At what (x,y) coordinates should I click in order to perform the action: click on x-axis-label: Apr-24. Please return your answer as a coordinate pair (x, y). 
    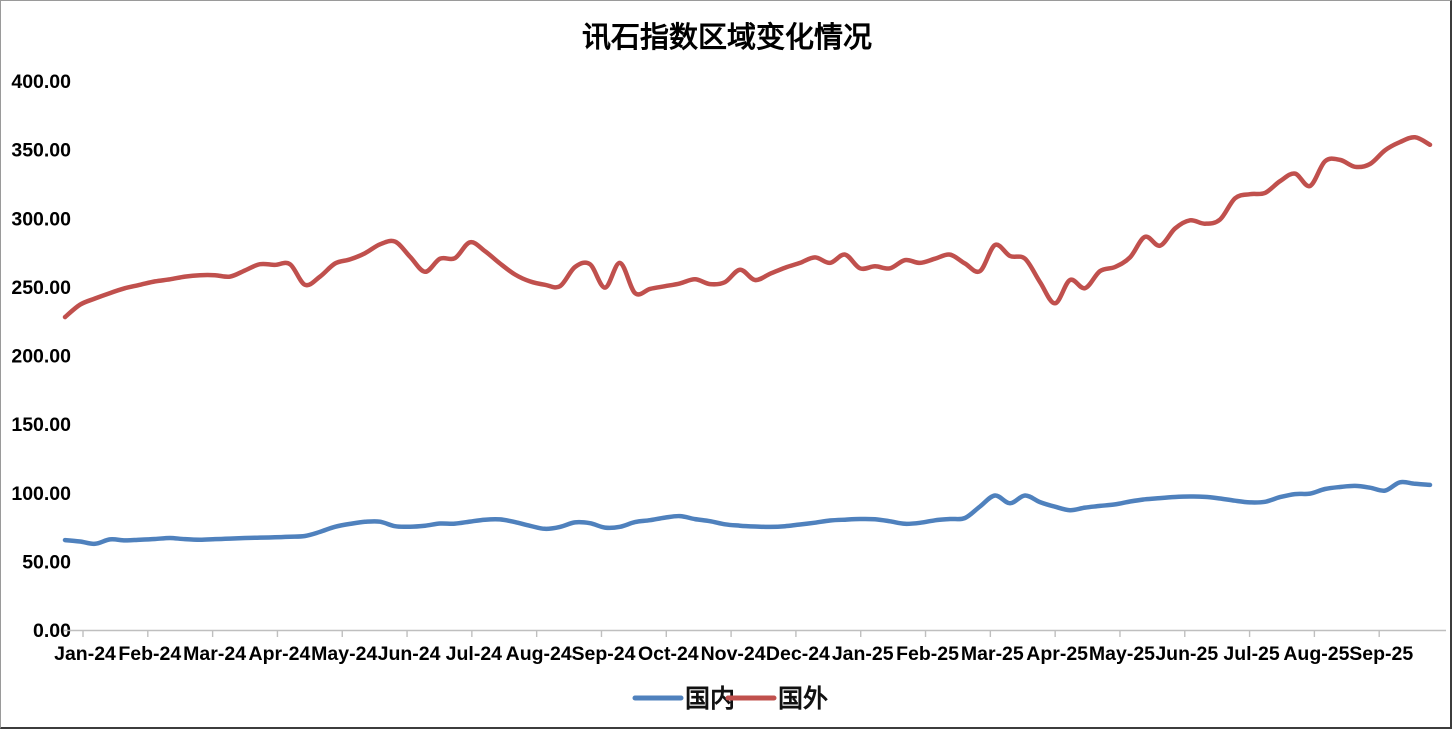
    Looking at the image, I should click on (280, 654).